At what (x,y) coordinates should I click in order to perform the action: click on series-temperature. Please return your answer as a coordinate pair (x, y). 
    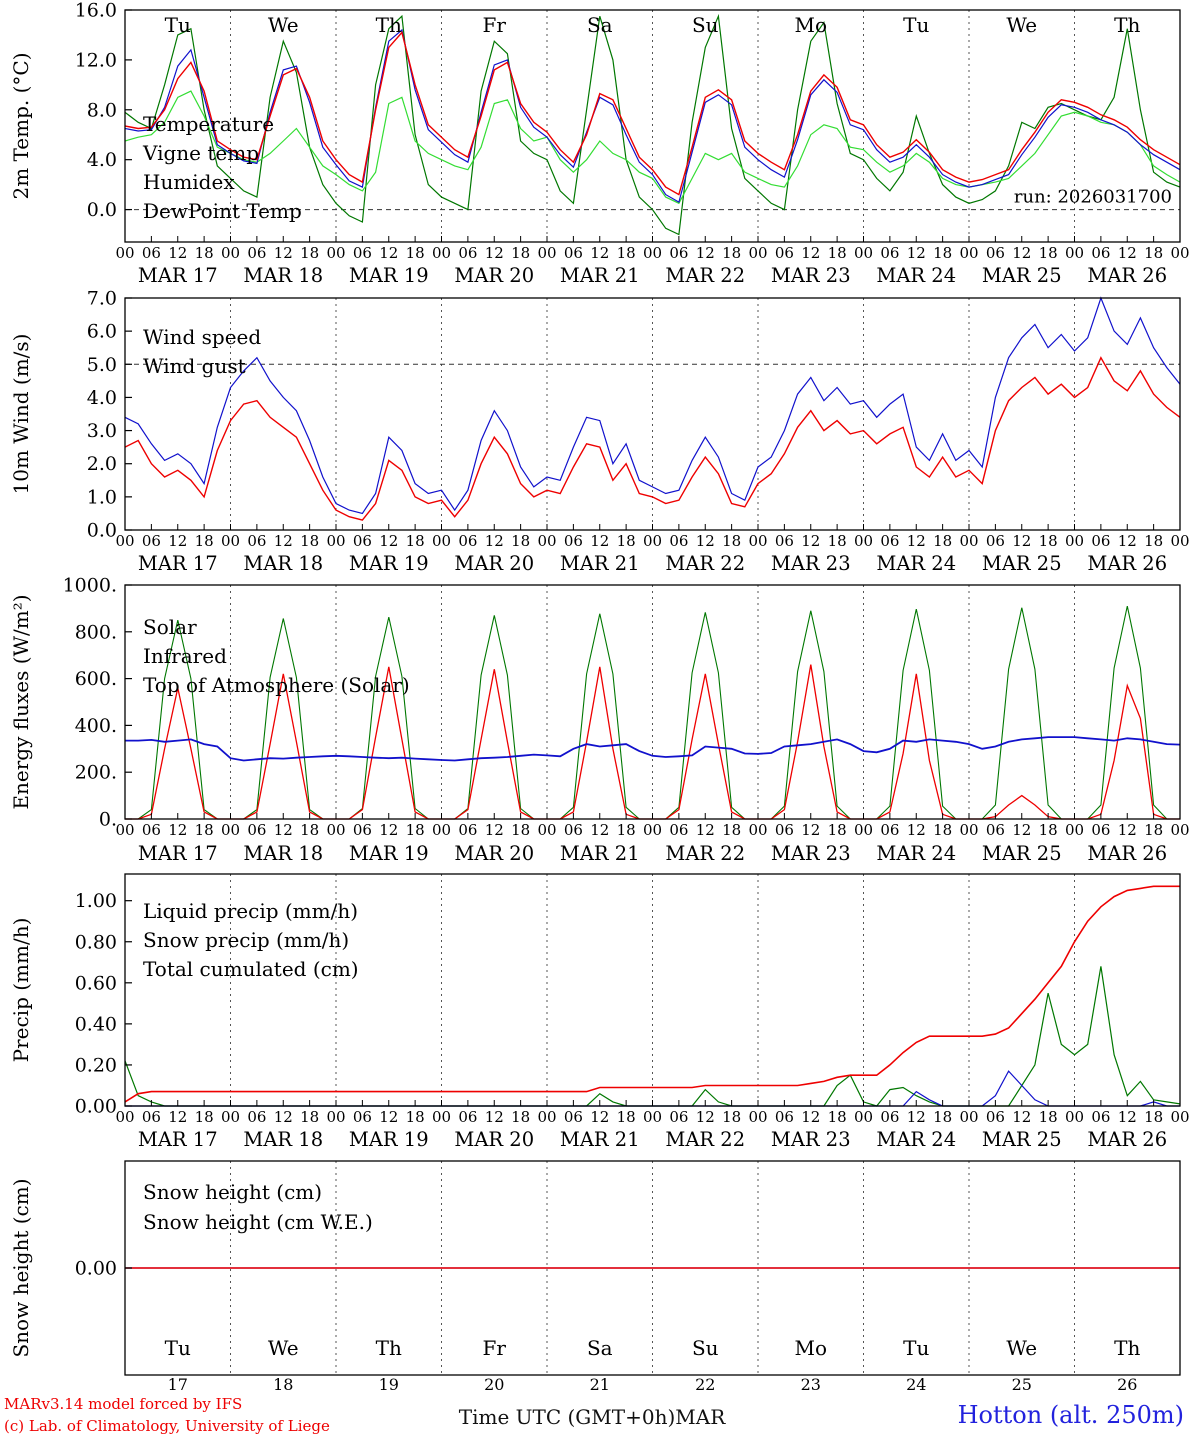
    Looking at the image, I should click on (652, 113).